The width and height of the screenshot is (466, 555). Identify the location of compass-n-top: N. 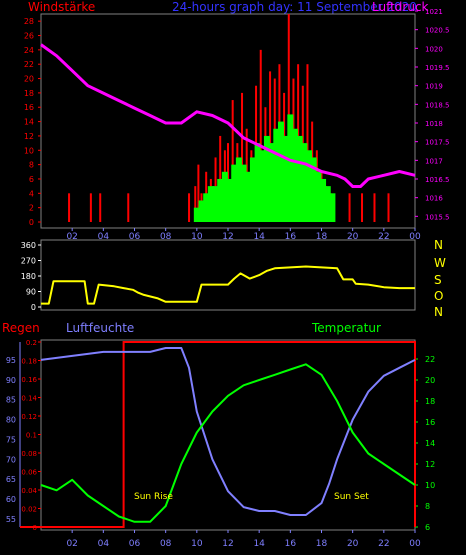
(438, 245).